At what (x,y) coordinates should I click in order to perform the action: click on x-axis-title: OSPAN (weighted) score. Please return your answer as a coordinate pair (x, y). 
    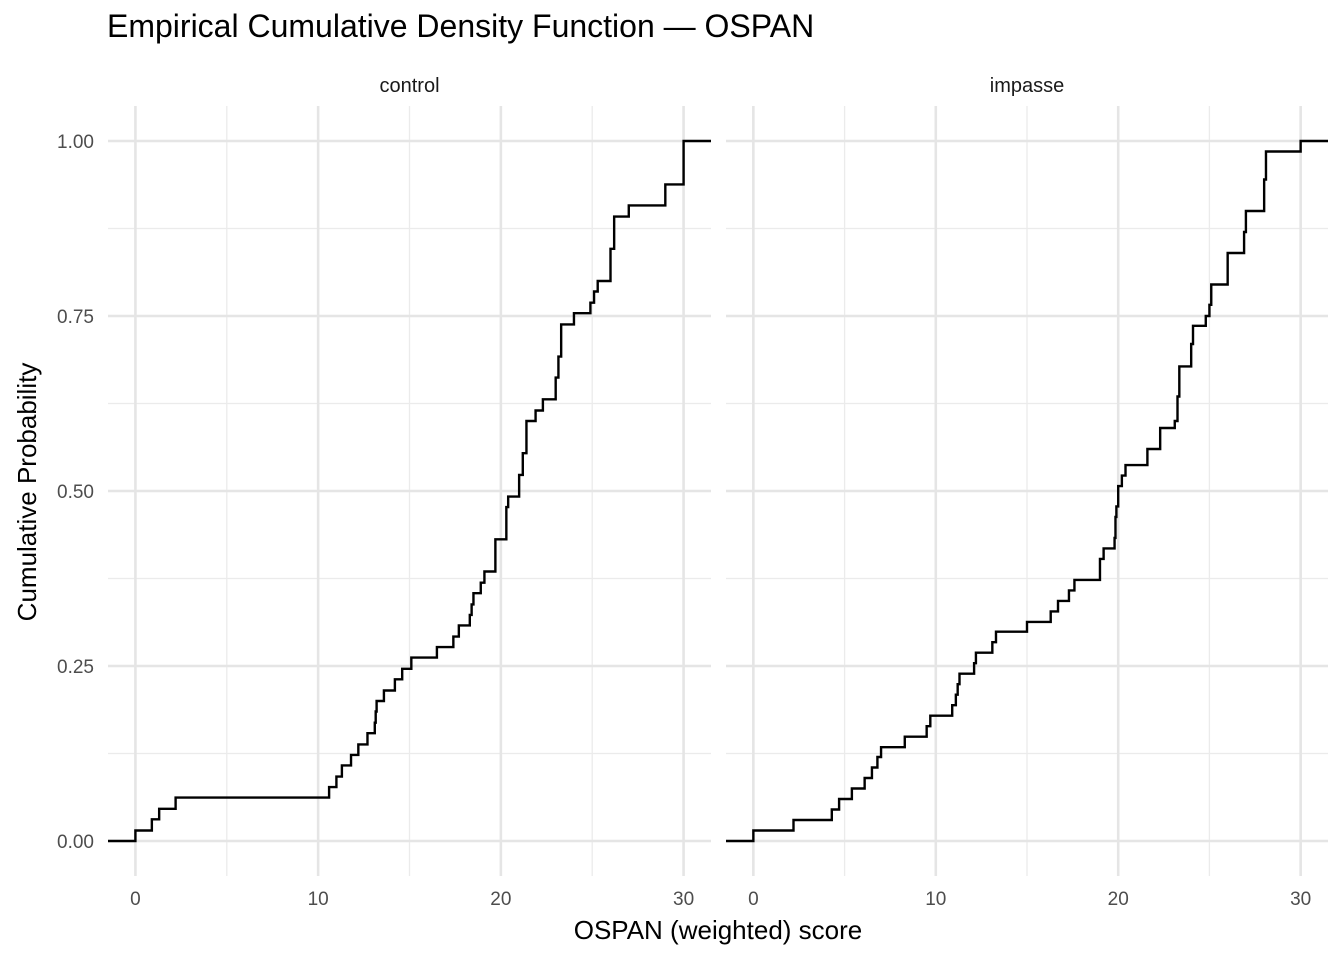
    Looking at the image, I should click on (718, 930).